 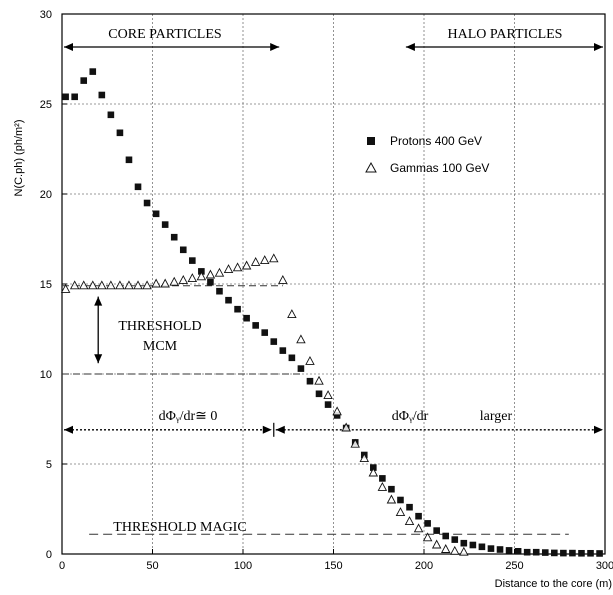 I want to click on halo-arrow-head-left, so click(x=410, y=47).